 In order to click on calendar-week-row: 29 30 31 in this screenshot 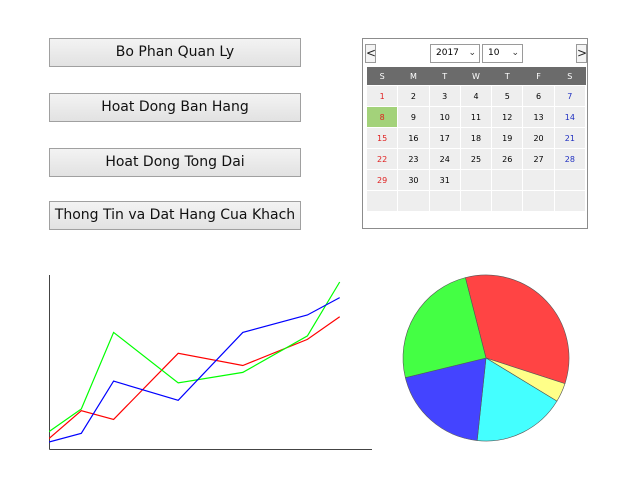, I will do `click(476, 180)`.